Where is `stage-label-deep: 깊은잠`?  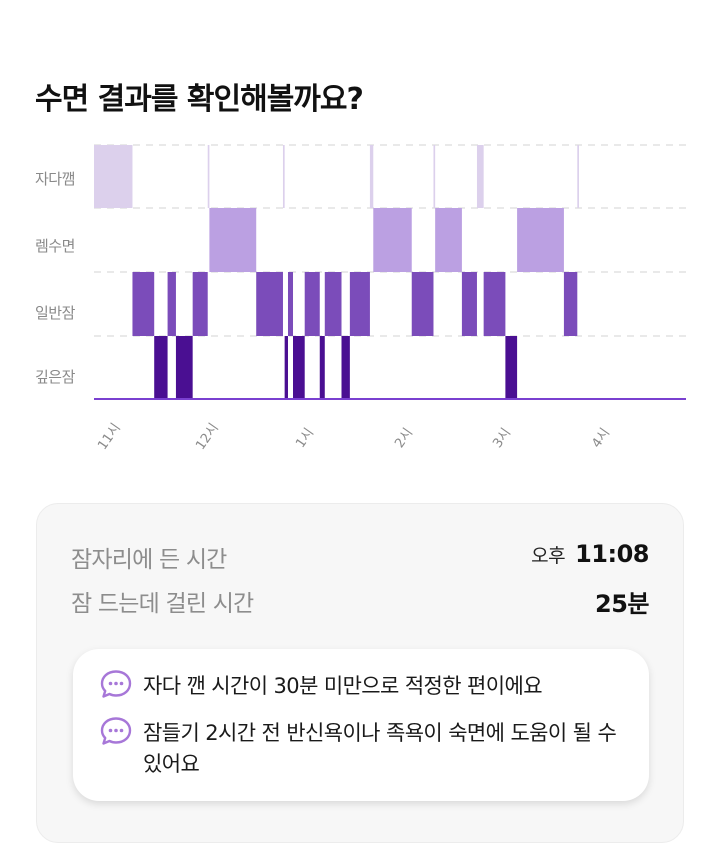 stage-label-deep: 깊은잠 is located at coordinates (55, 377).